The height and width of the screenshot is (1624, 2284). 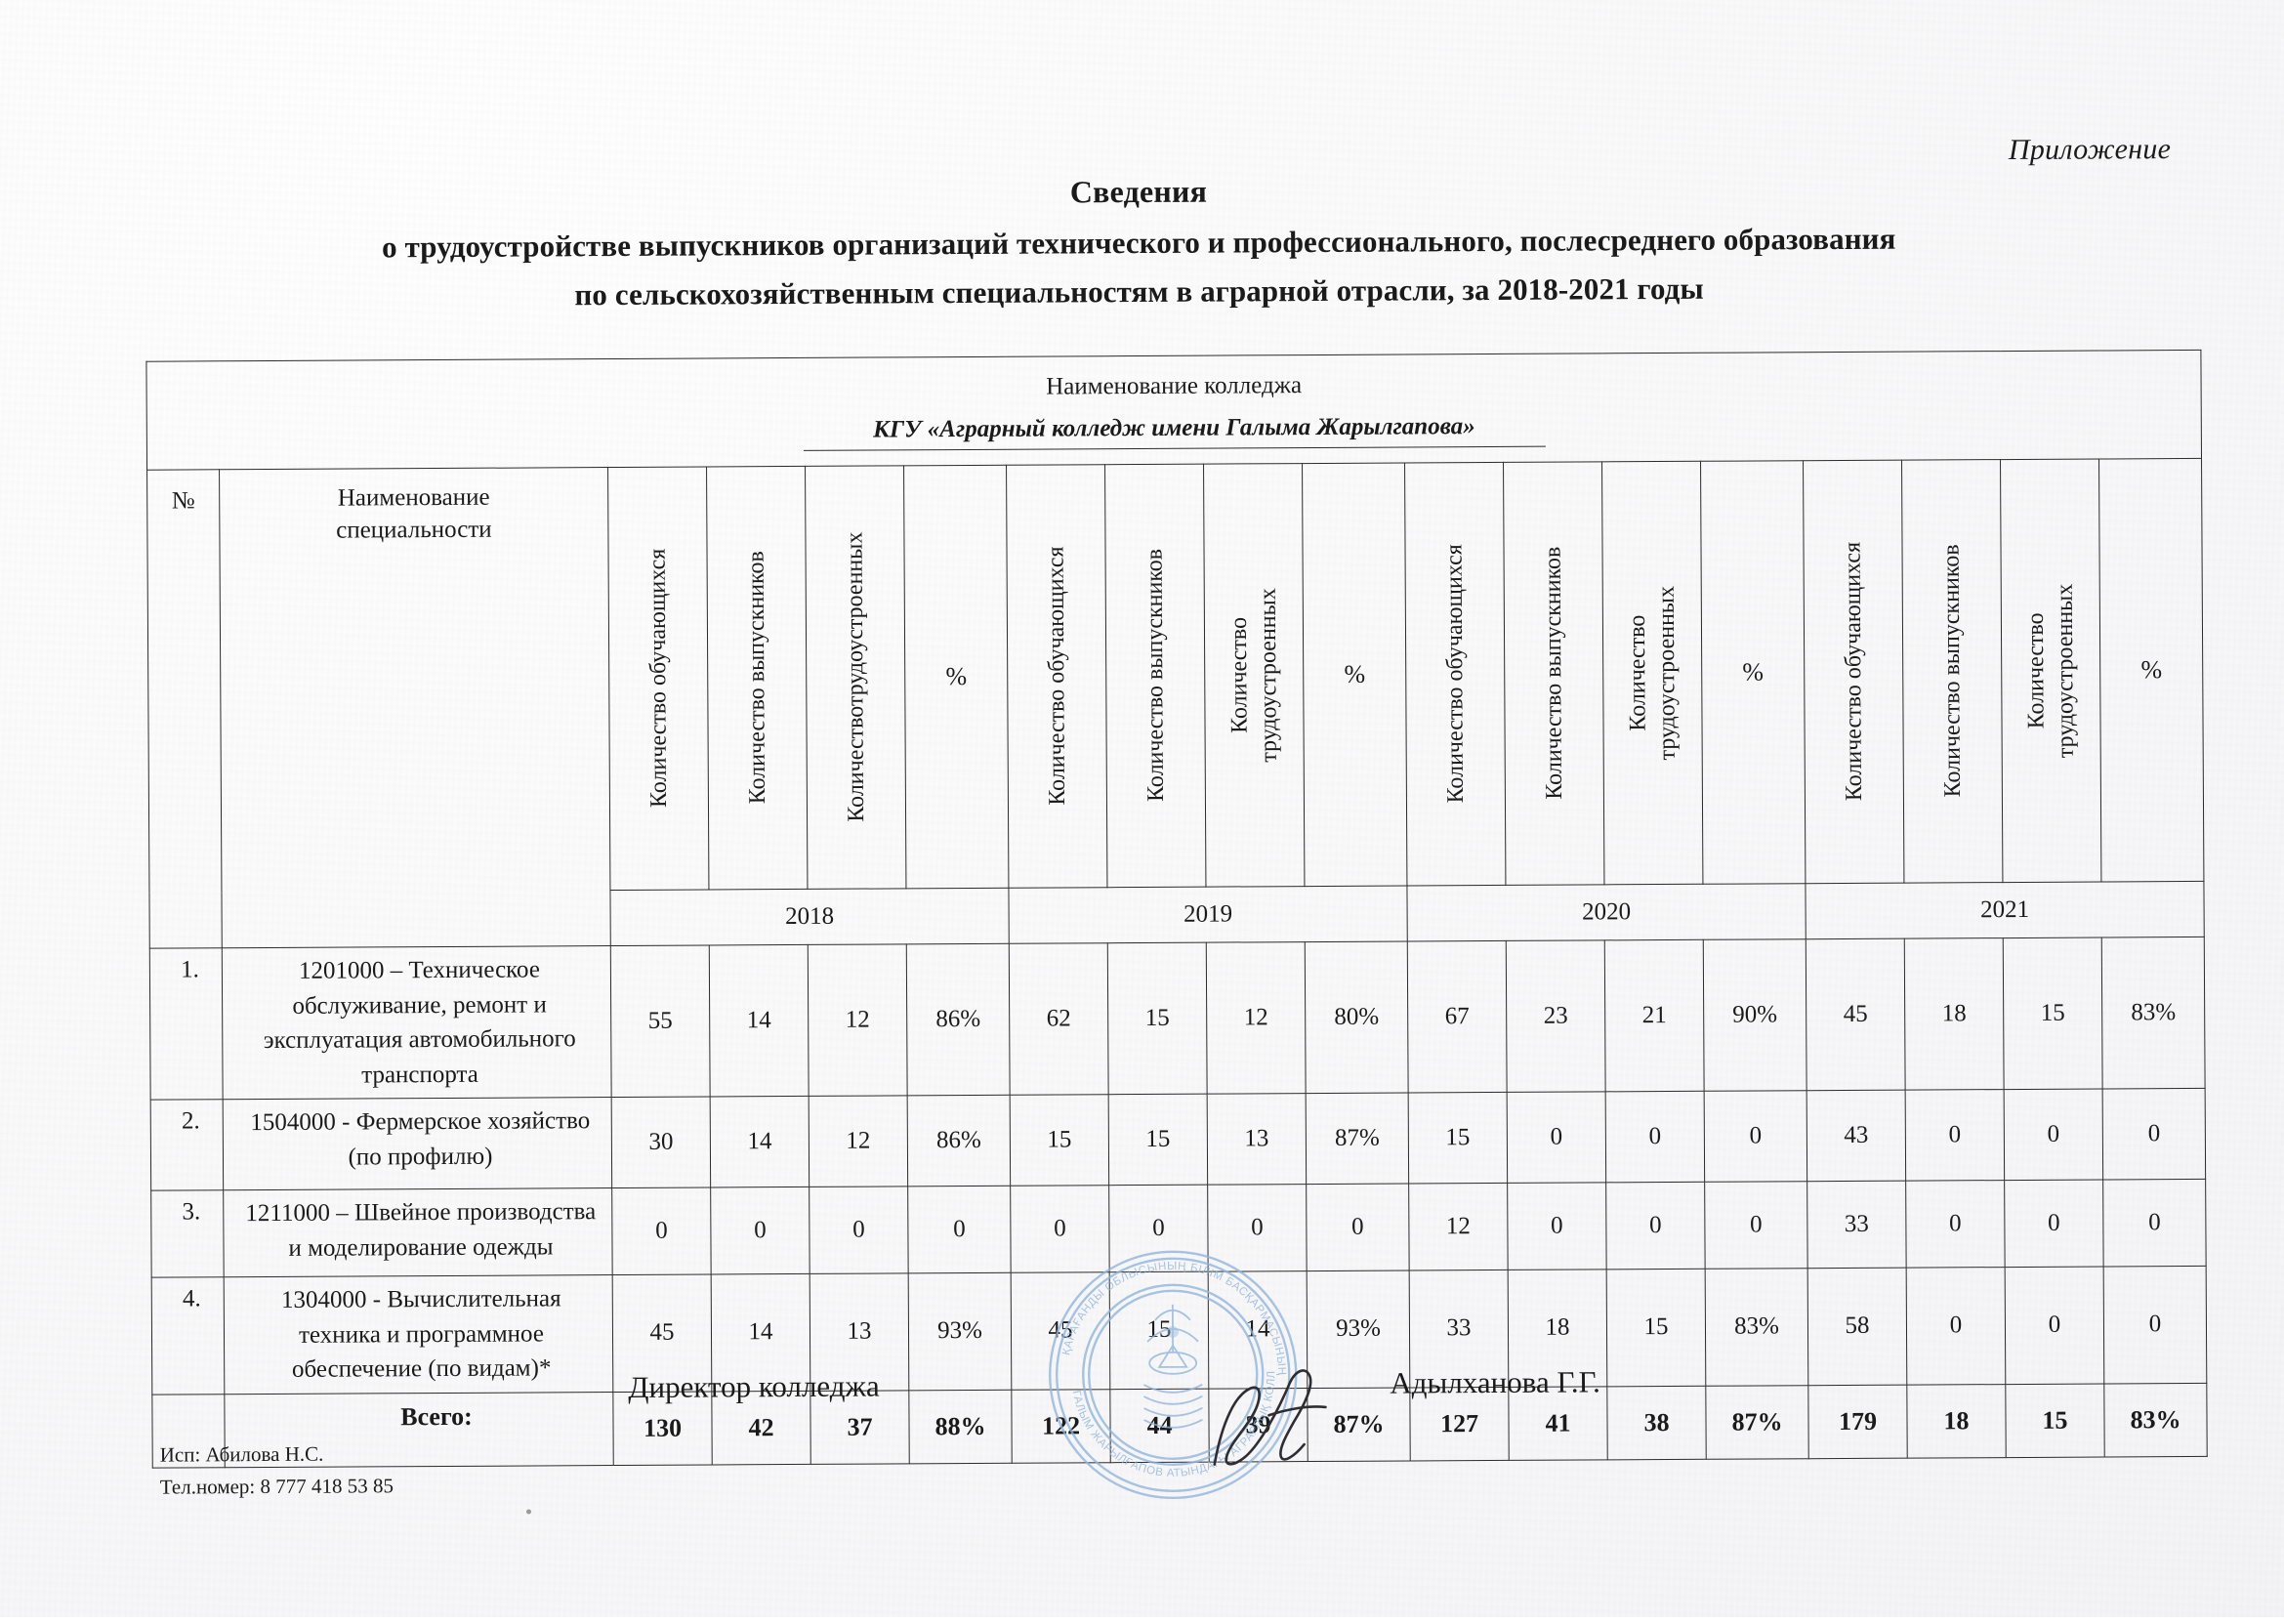 I want to click on header-students-2019: Количество обучающихся, so click(x=1056, y=677).